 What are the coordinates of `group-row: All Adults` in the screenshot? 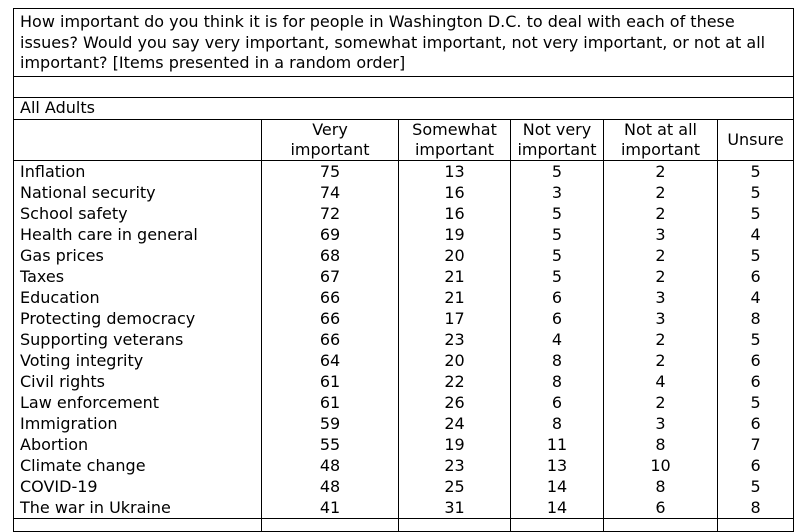 It's located at (403, 108).